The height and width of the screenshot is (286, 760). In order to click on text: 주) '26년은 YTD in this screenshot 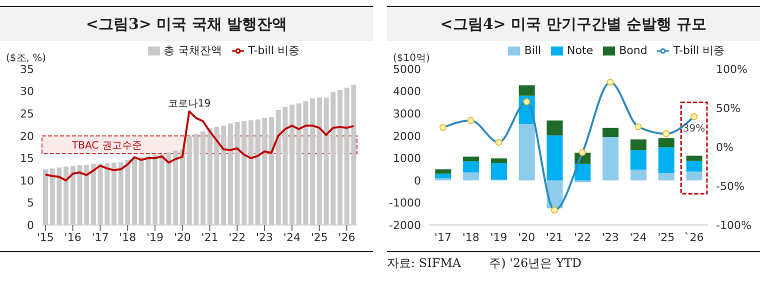, I will do `click(535, 263)`.